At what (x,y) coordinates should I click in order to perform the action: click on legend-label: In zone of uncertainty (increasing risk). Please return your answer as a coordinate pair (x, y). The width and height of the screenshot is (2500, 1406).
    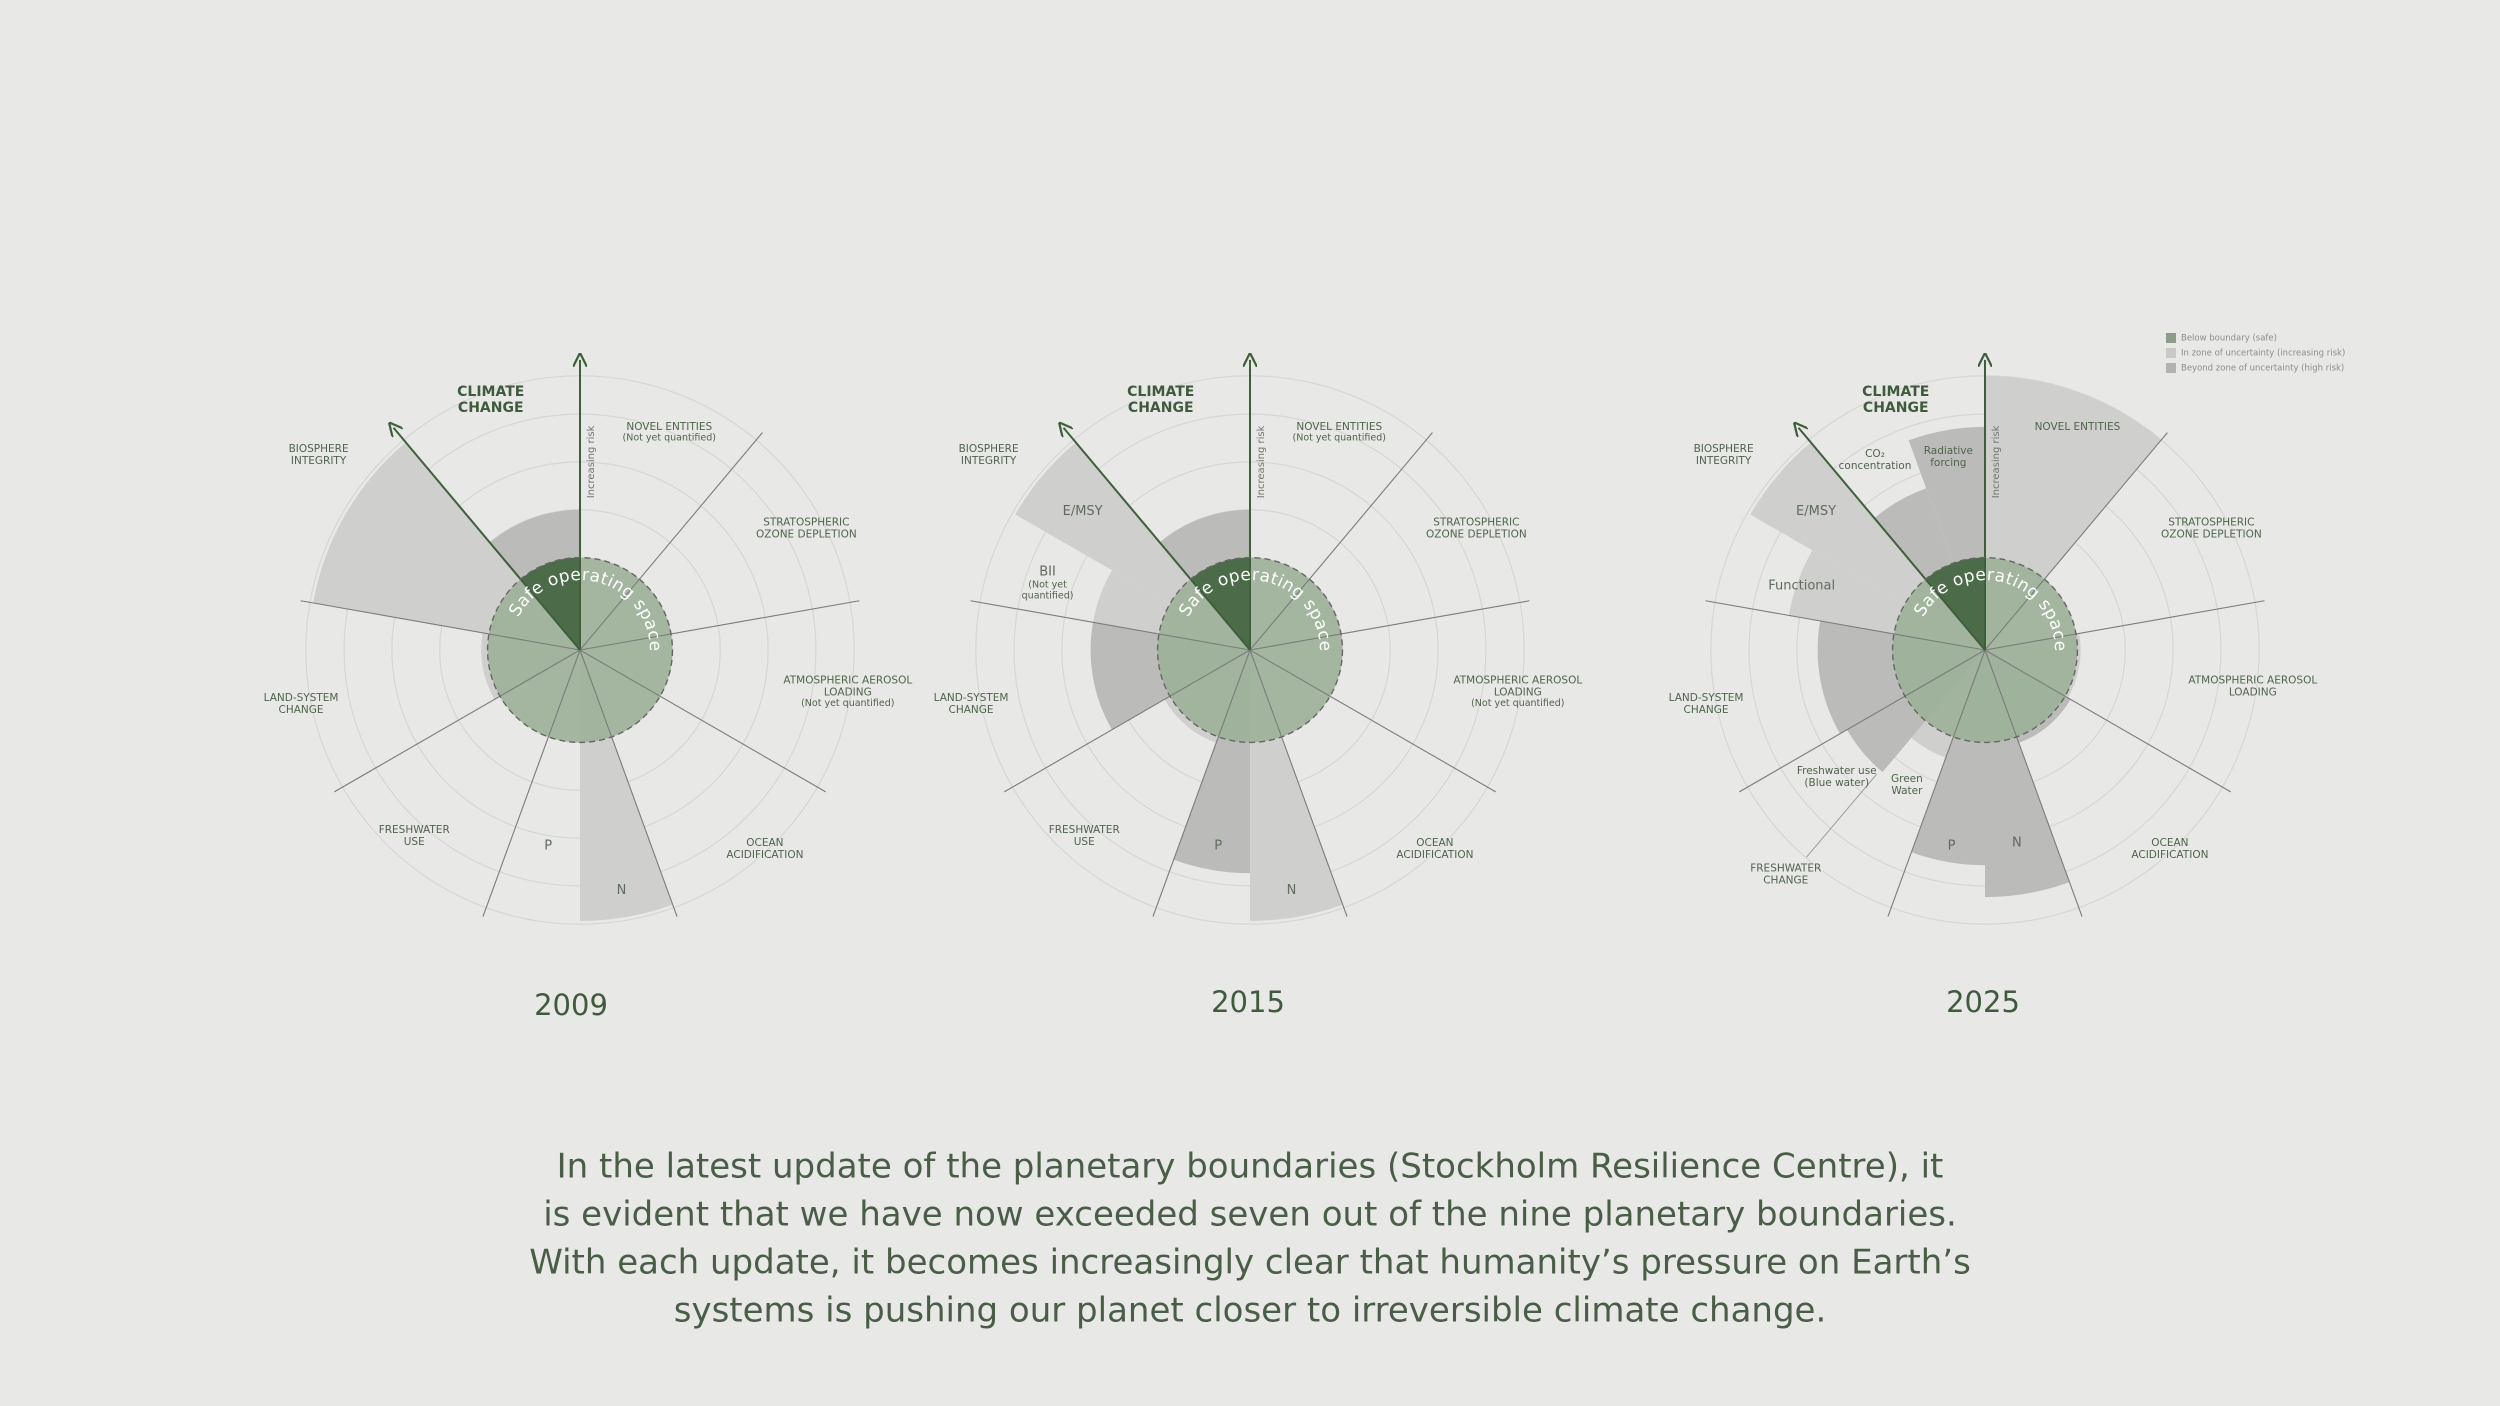
    Looking at the image, I should click on (2263, 354).